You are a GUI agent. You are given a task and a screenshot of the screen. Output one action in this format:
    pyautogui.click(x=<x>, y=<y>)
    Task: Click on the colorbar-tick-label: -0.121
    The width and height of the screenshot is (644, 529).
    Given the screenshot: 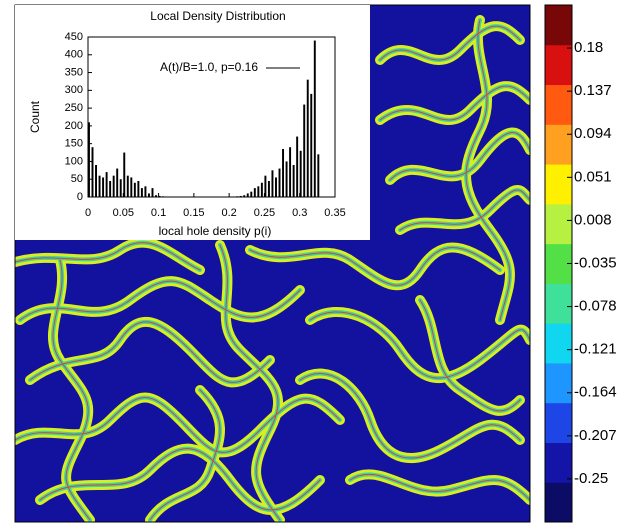 What is the action you would take?
    pyautogui.click(x=595, y=349)
    